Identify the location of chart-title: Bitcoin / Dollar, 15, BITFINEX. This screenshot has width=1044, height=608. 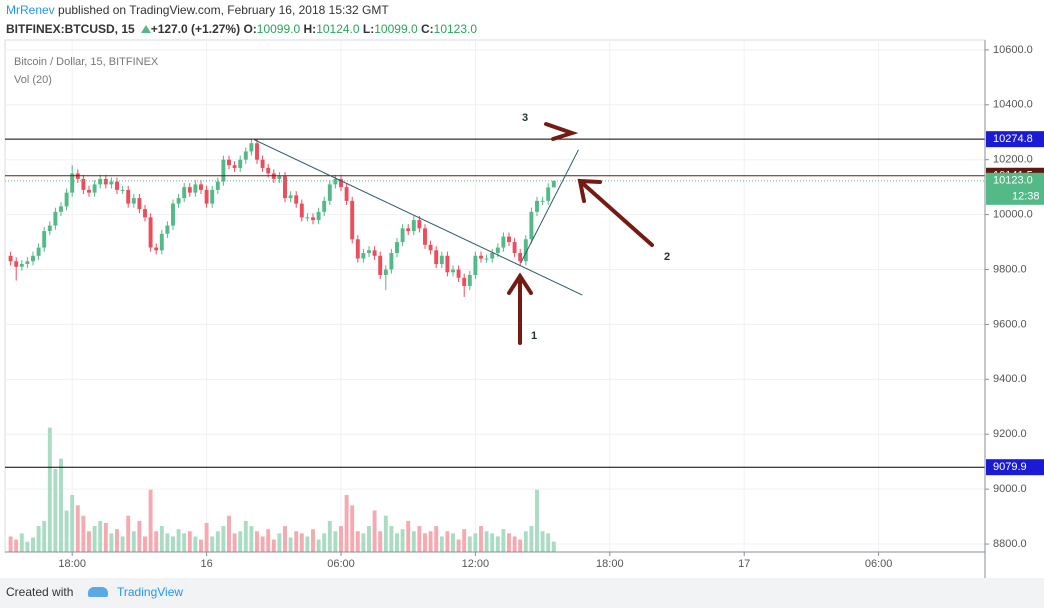
(86, 62).